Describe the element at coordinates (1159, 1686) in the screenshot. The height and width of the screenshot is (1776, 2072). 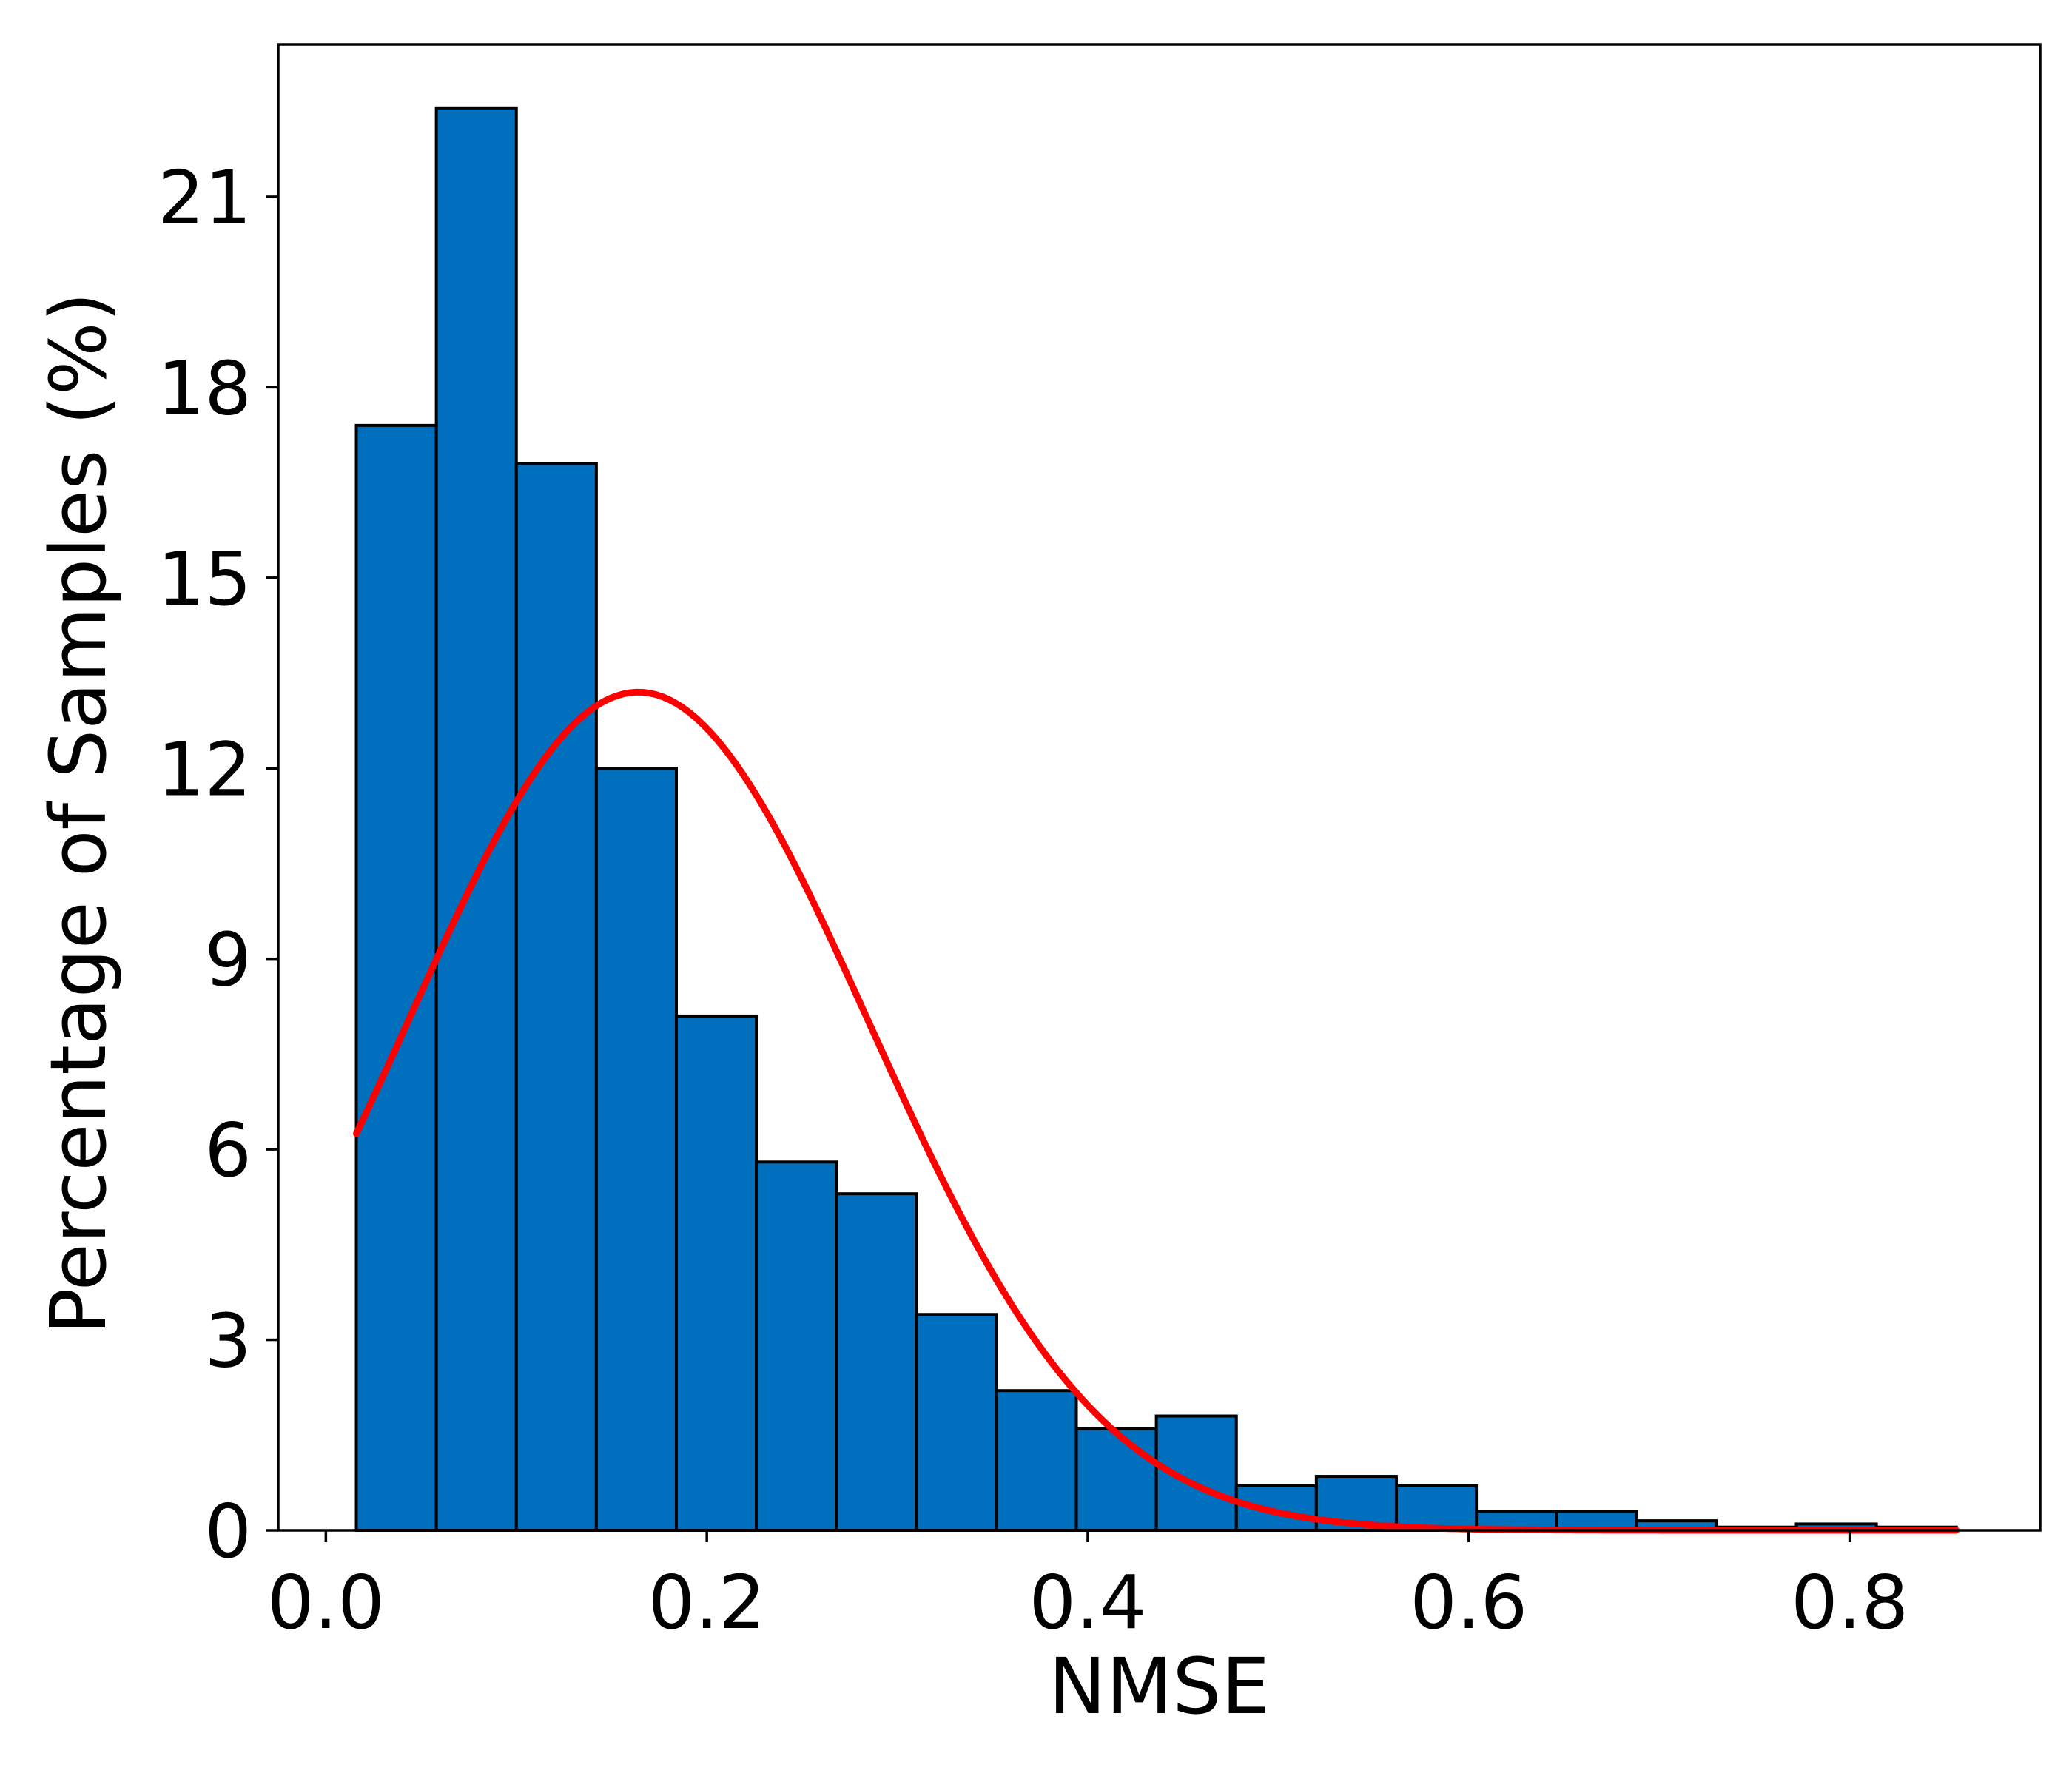
I see `x-axis-title: NMSE` at that location.